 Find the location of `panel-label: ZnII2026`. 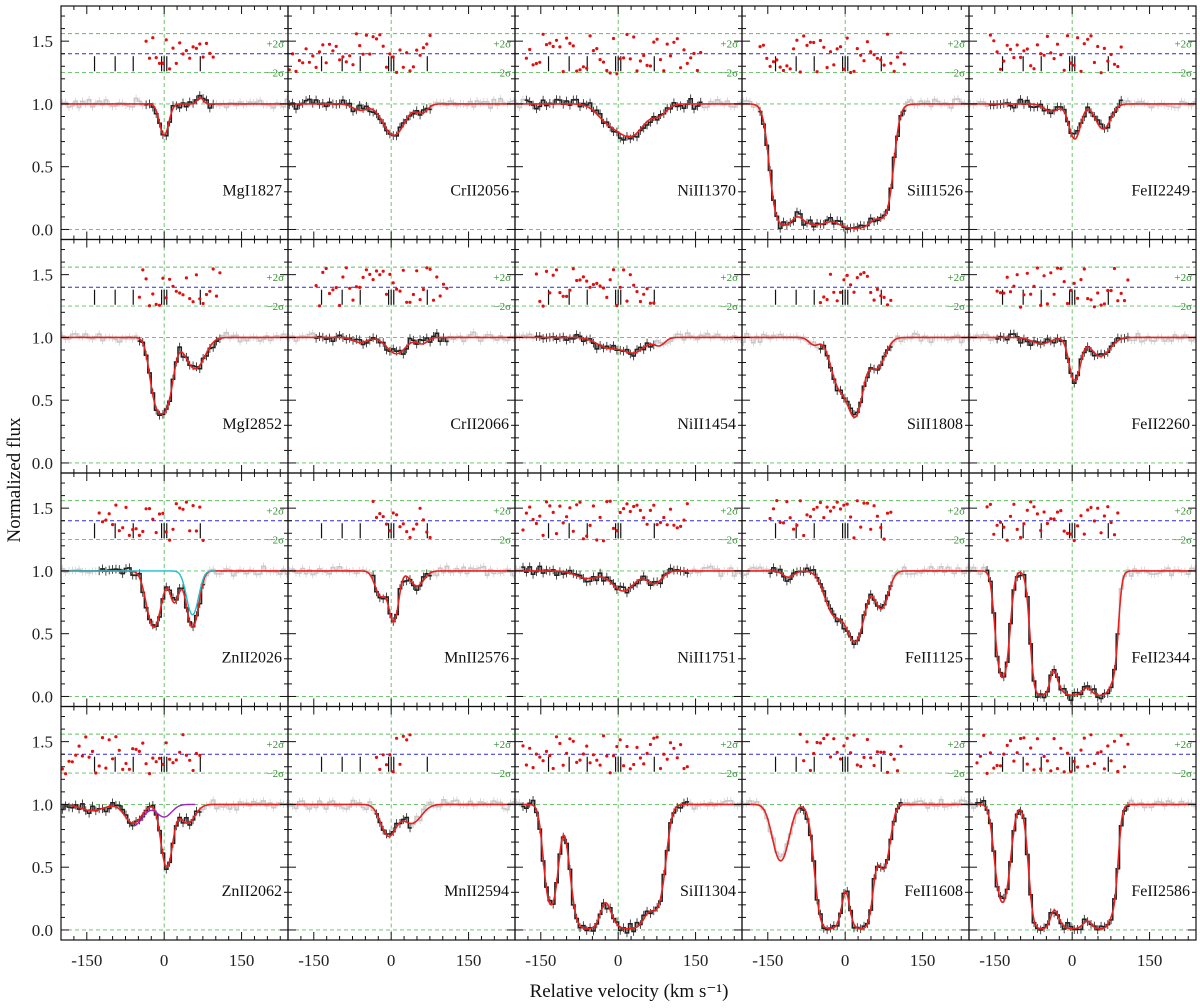

panel-label: ZnII2026 is located at coordinates (252, 658).